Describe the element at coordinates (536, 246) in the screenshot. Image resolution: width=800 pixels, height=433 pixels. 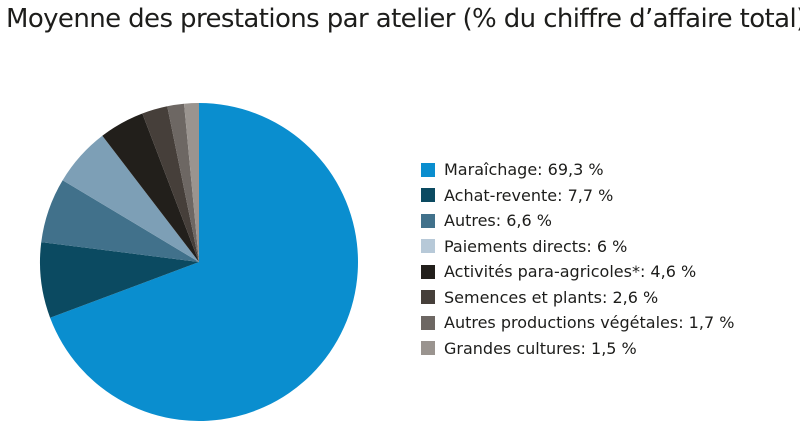
I see `legend-label: Paiements directs: 6 %` at that location.